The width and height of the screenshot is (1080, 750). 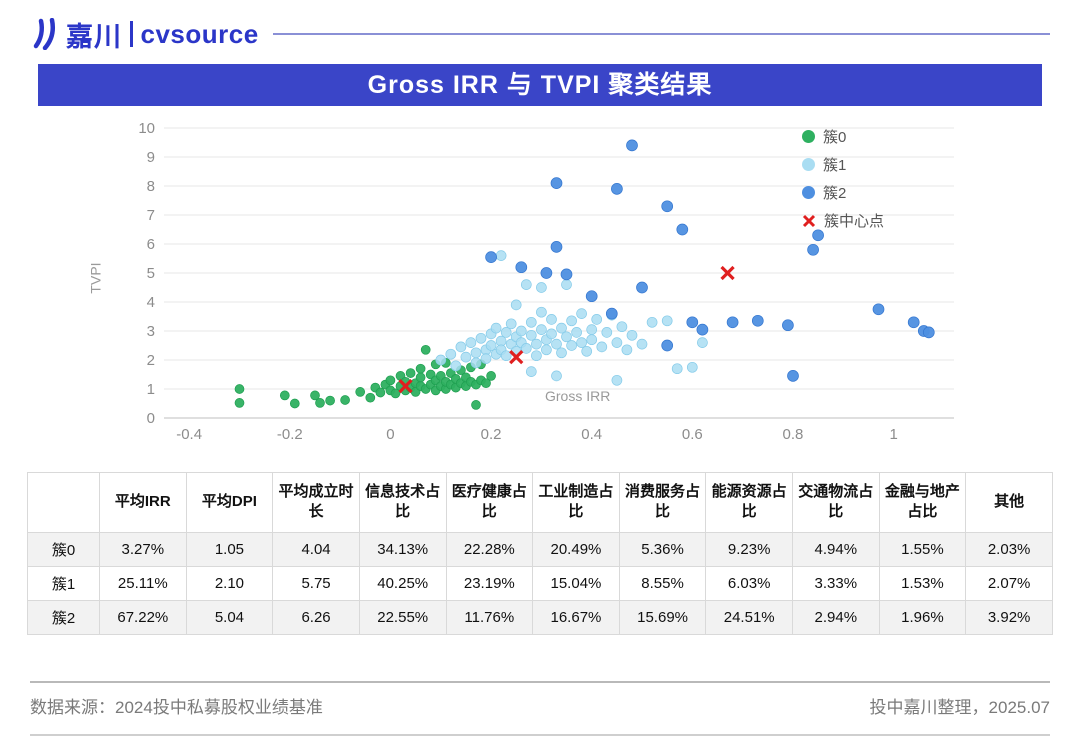 What do you see at coordinates (63, 583) in the screenshot?
I see `row-label: 簇1` at bounding box center [63, 583].